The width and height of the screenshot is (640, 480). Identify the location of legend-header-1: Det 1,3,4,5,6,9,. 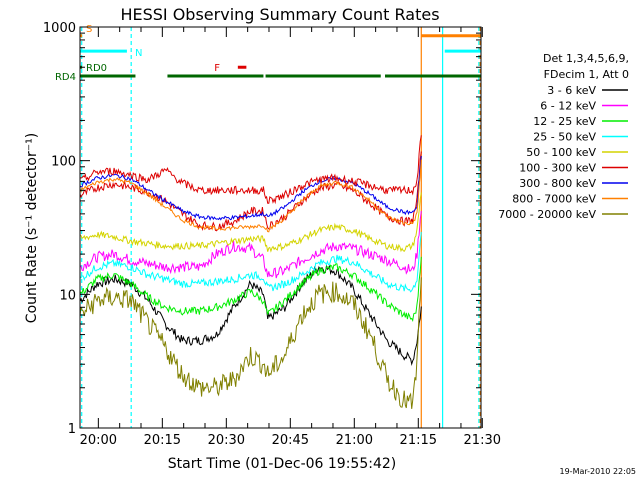
(586, 58).